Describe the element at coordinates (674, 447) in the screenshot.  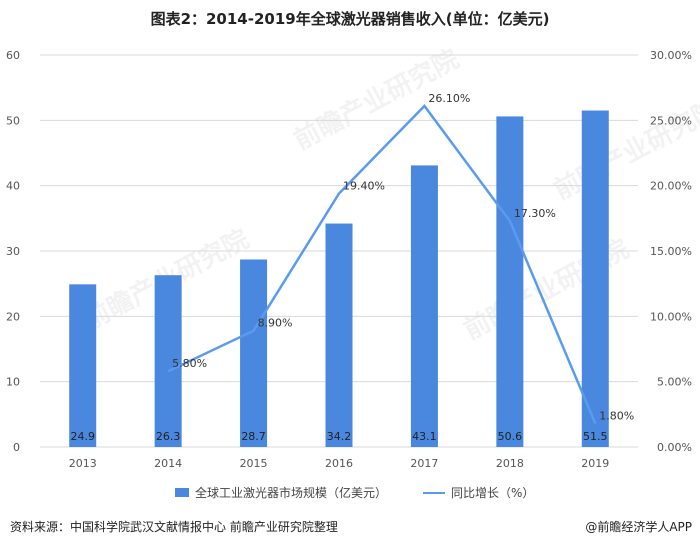
I see `y-right-tick-label: 0.00%` at that location.